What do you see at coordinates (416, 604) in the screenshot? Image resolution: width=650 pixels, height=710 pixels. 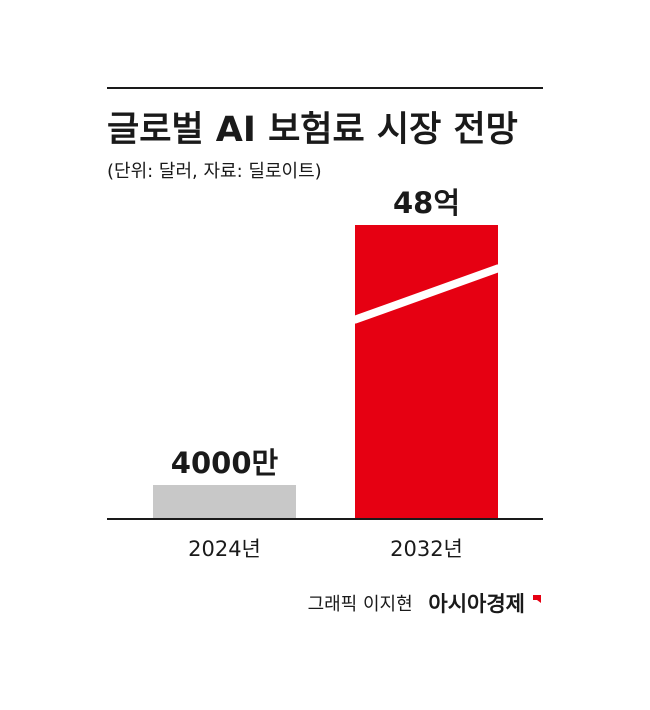 I see `credit-group: 그래픽 이지현 아시아경제` at bounding box center [416, 604].